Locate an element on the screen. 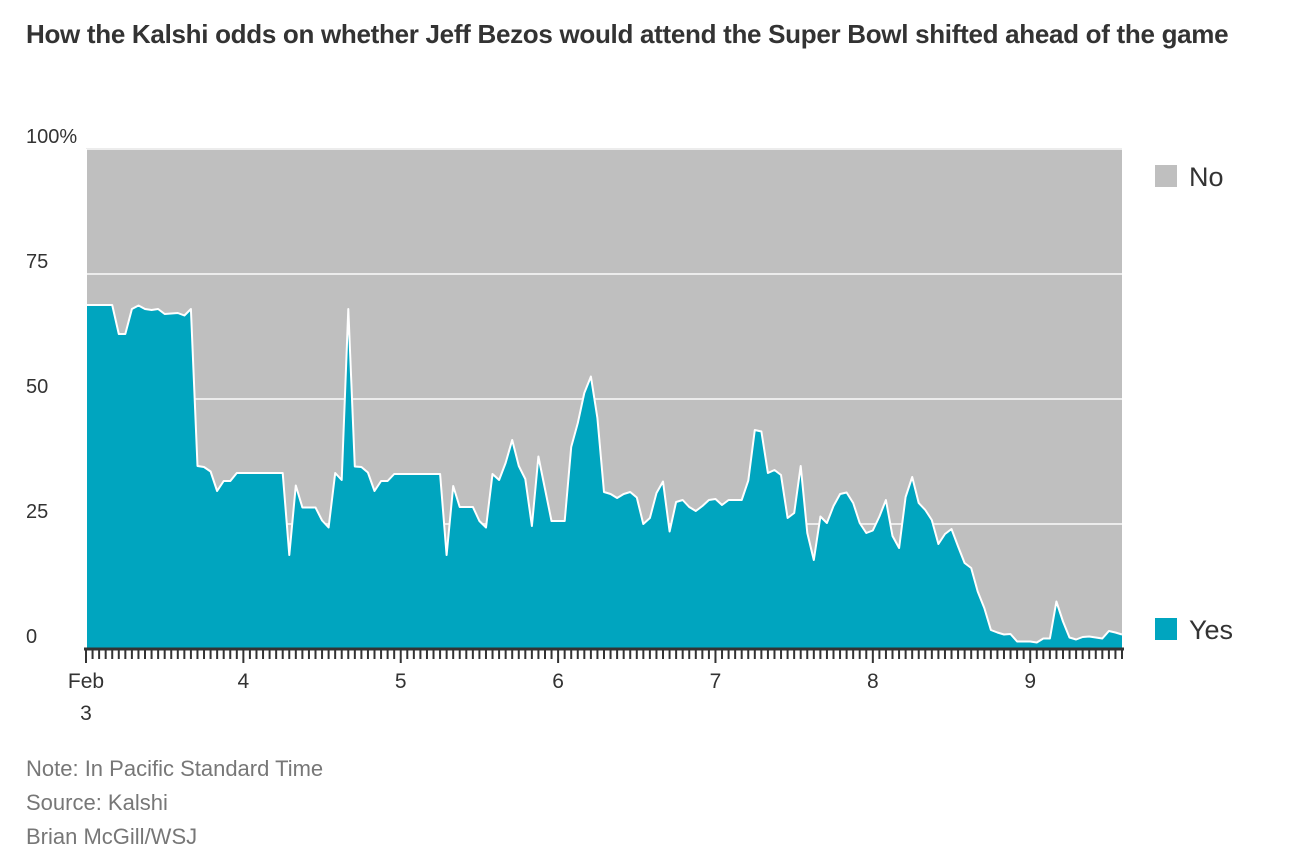  x-tick-label-line2: 3 is located at coordinates (86, 713).